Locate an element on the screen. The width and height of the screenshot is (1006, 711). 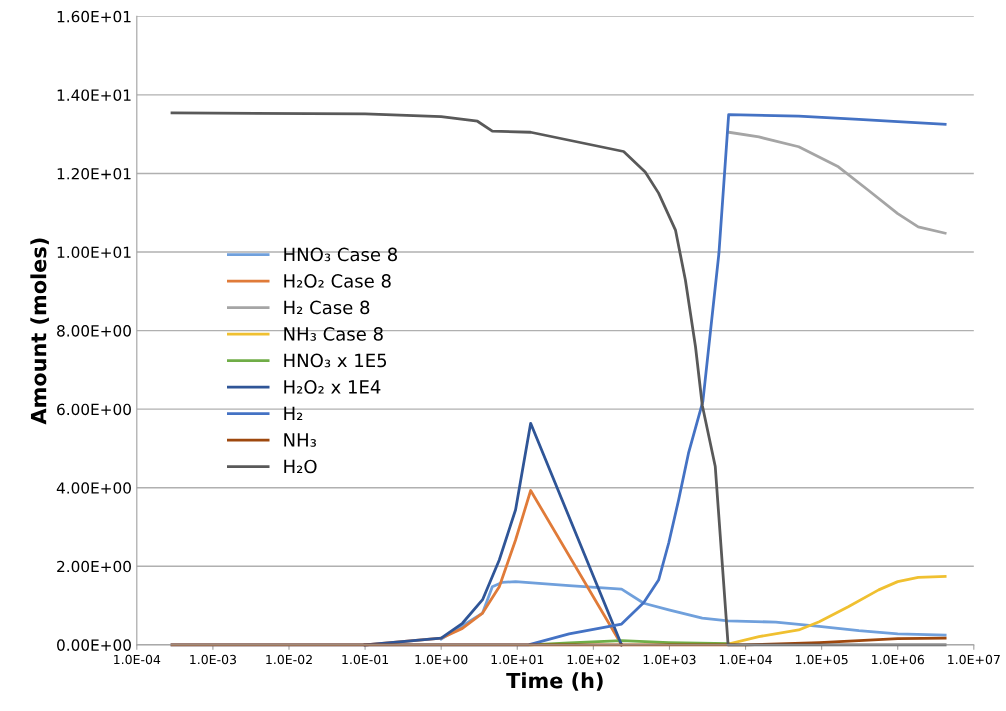
x-tick-label: 1.0E+06 is located at coordinates (898, 659).